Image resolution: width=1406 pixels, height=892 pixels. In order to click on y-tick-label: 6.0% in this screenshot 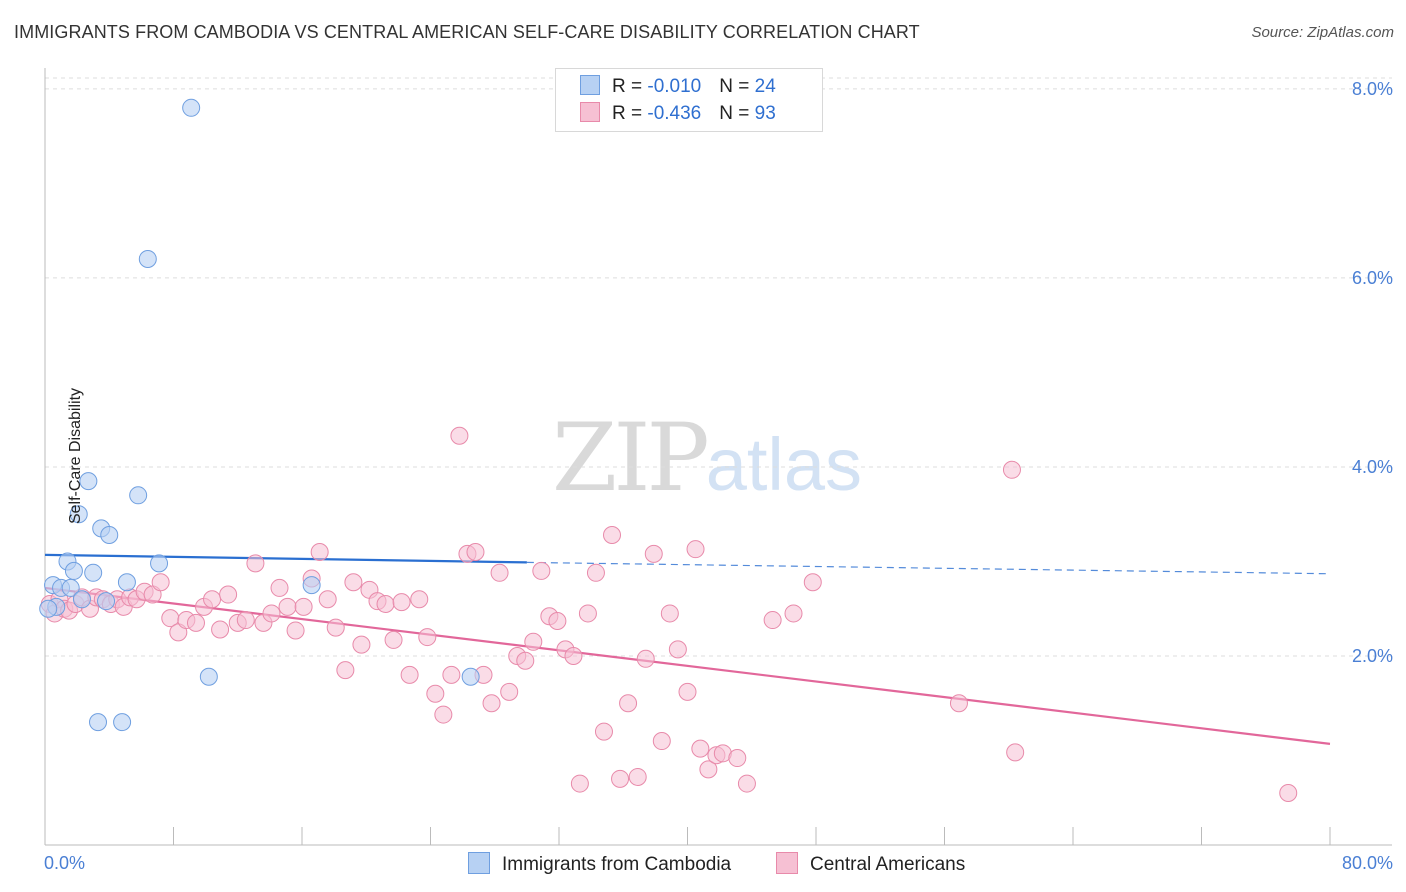, I will do `click(1372, 278)`.